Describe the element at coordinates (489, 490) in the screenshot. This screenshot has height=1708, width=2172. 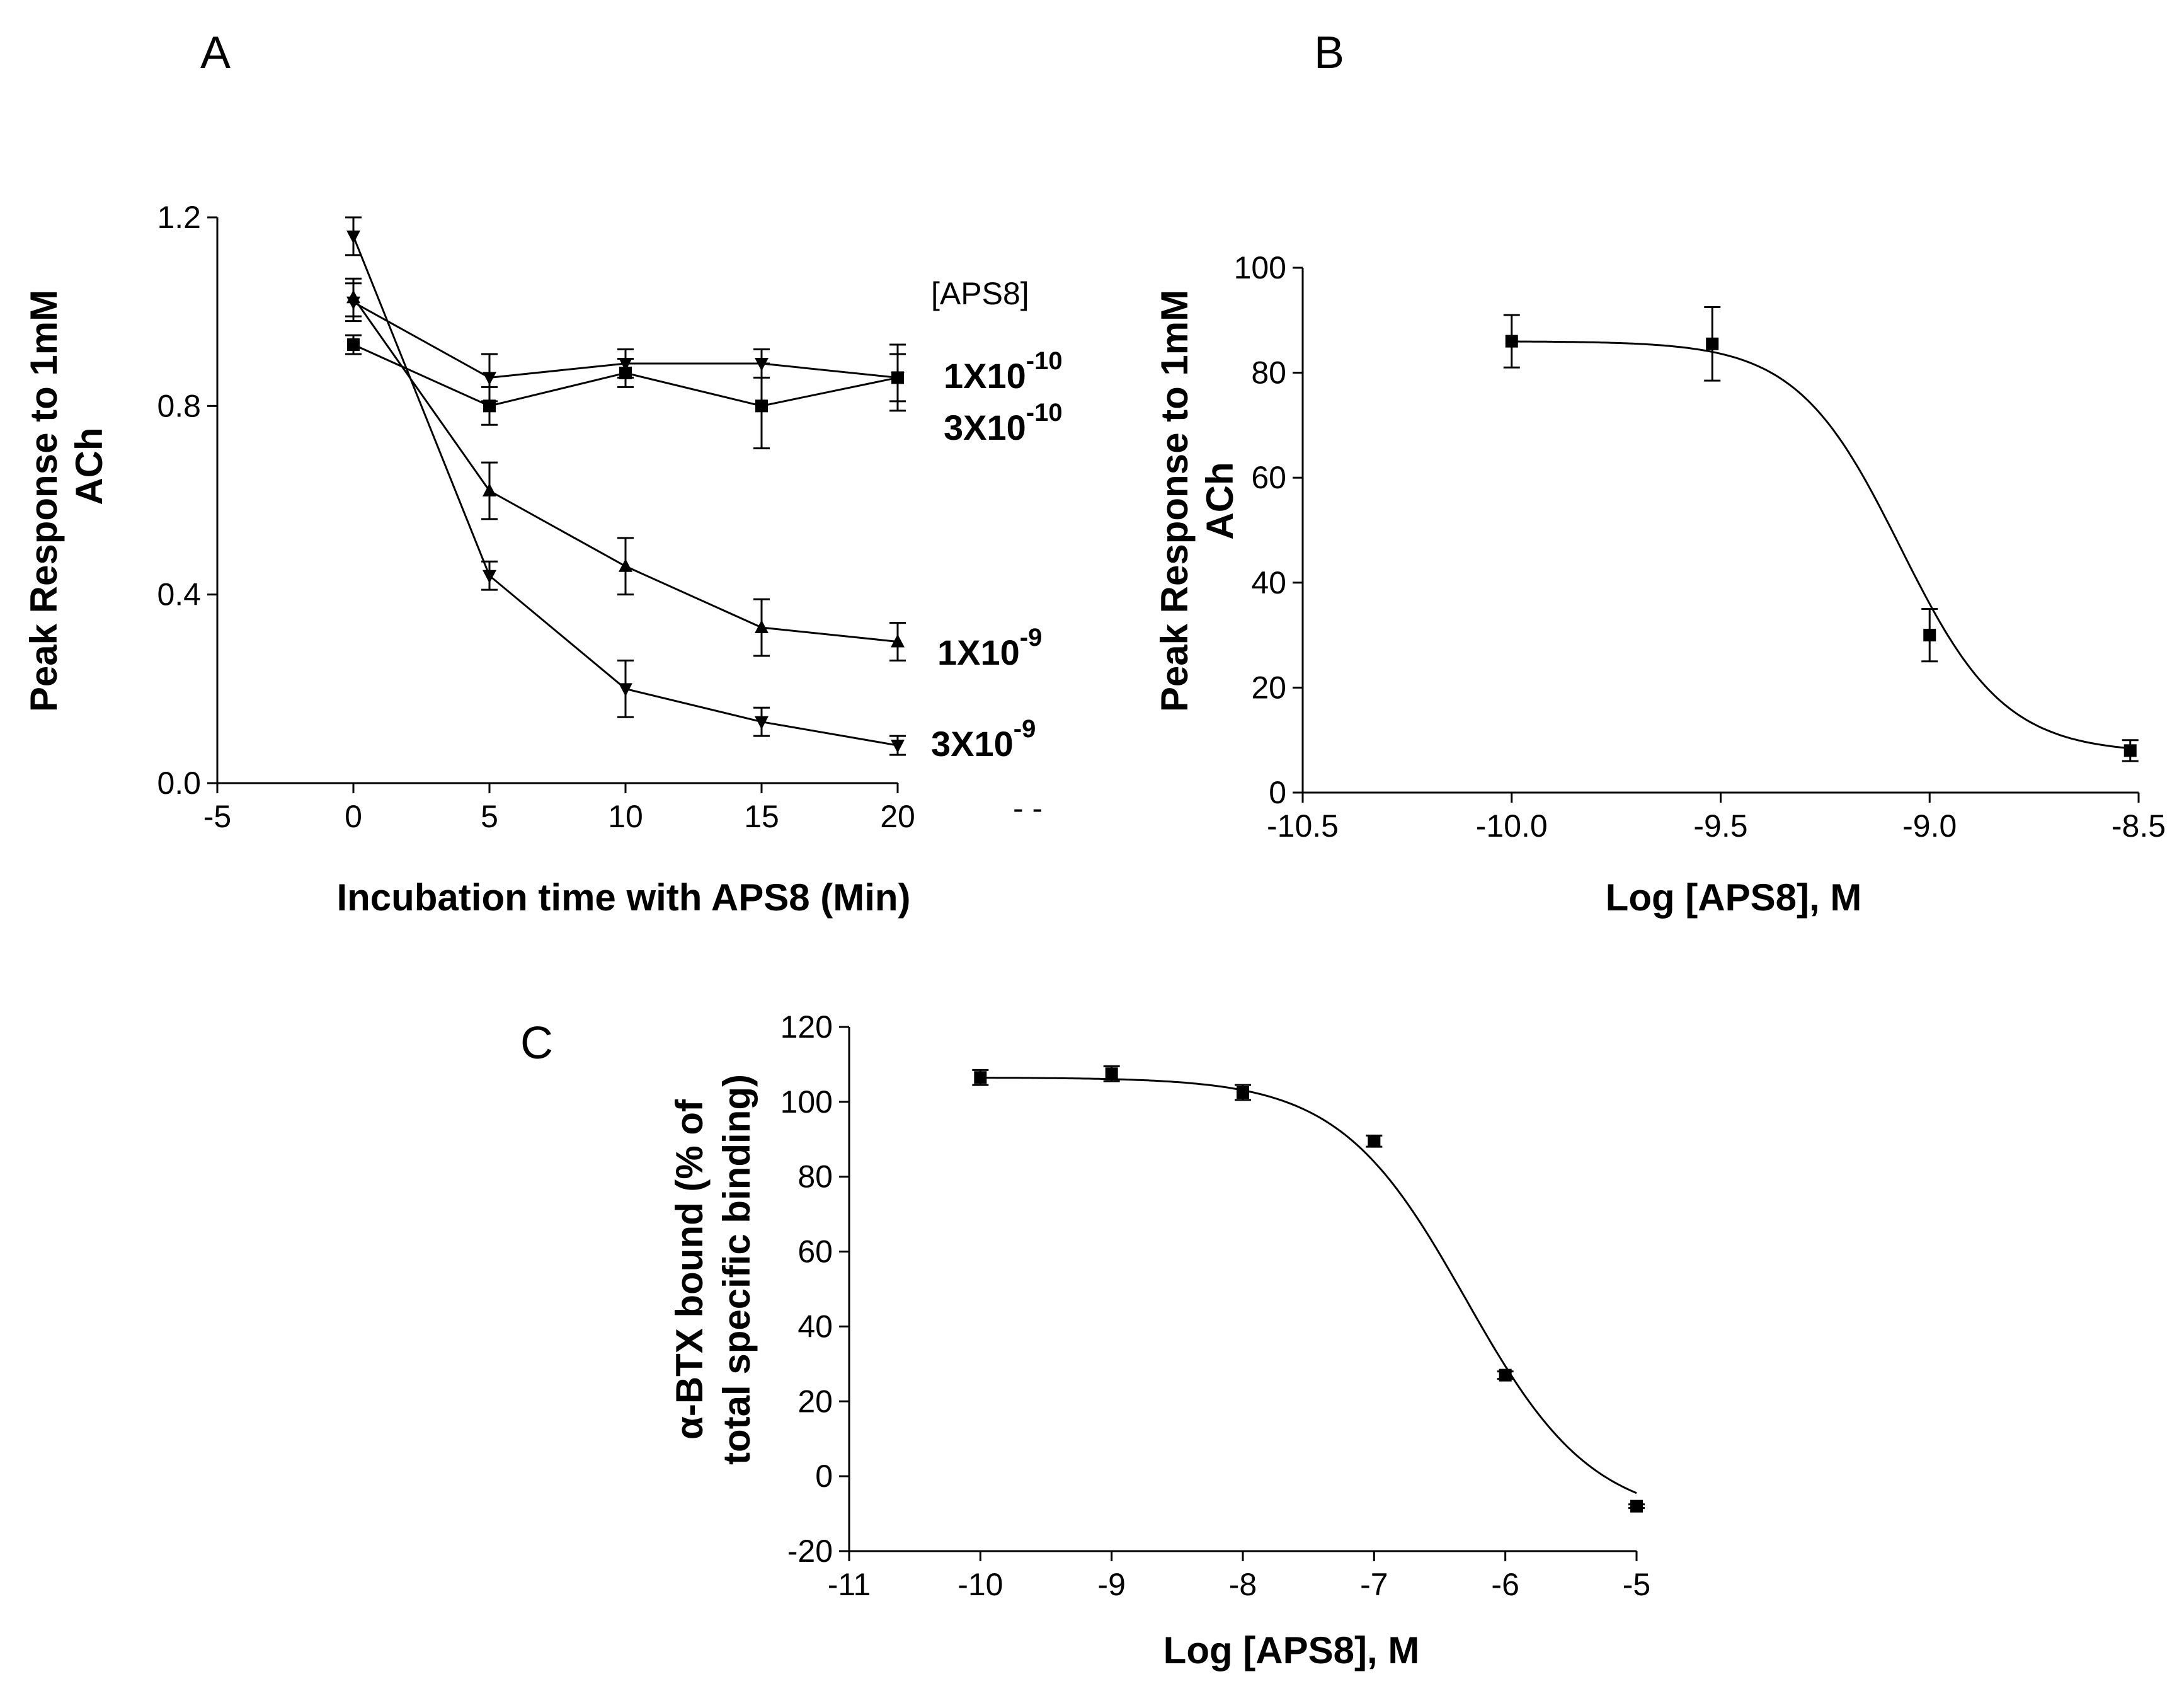
I see `data-point-s2-p1` at that location.